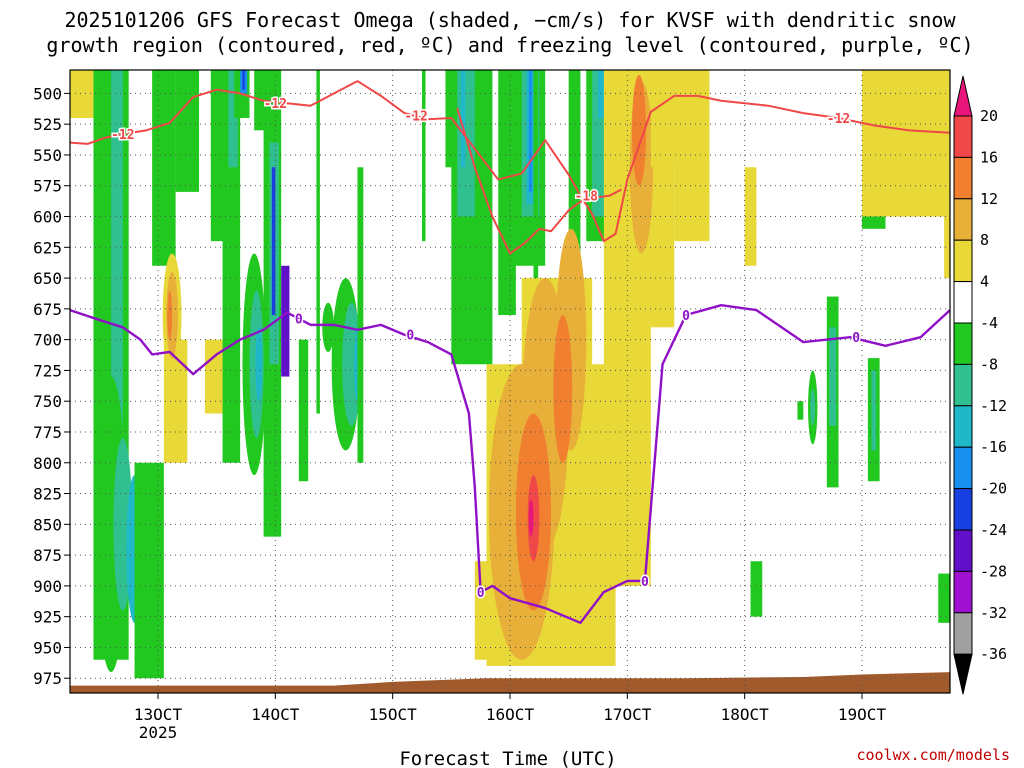 The image size is (1024, 768). I want to click on x-tick-label: 18OCT, so click(745, 714).